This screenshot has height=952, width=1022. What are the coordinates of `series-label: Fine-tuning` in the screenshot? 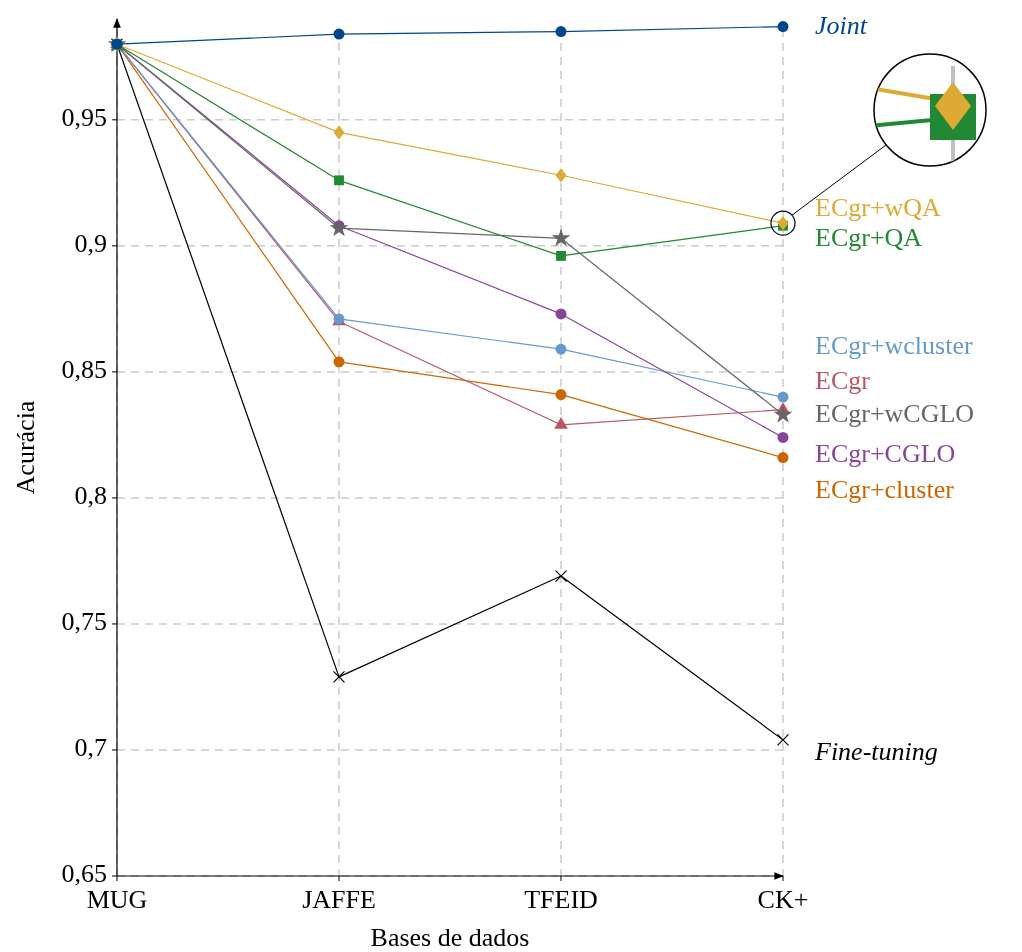 It's located at (876, 751).